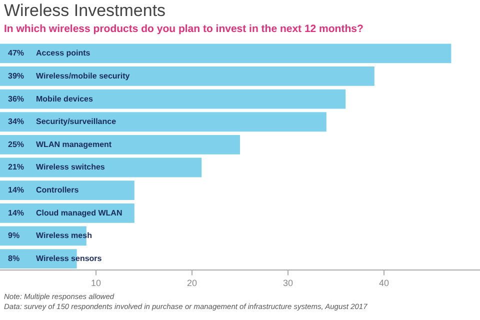  Describe the element at coordinates (85, 11) in the screenshot. I see `chart-title: Wireless Investments` at that location.